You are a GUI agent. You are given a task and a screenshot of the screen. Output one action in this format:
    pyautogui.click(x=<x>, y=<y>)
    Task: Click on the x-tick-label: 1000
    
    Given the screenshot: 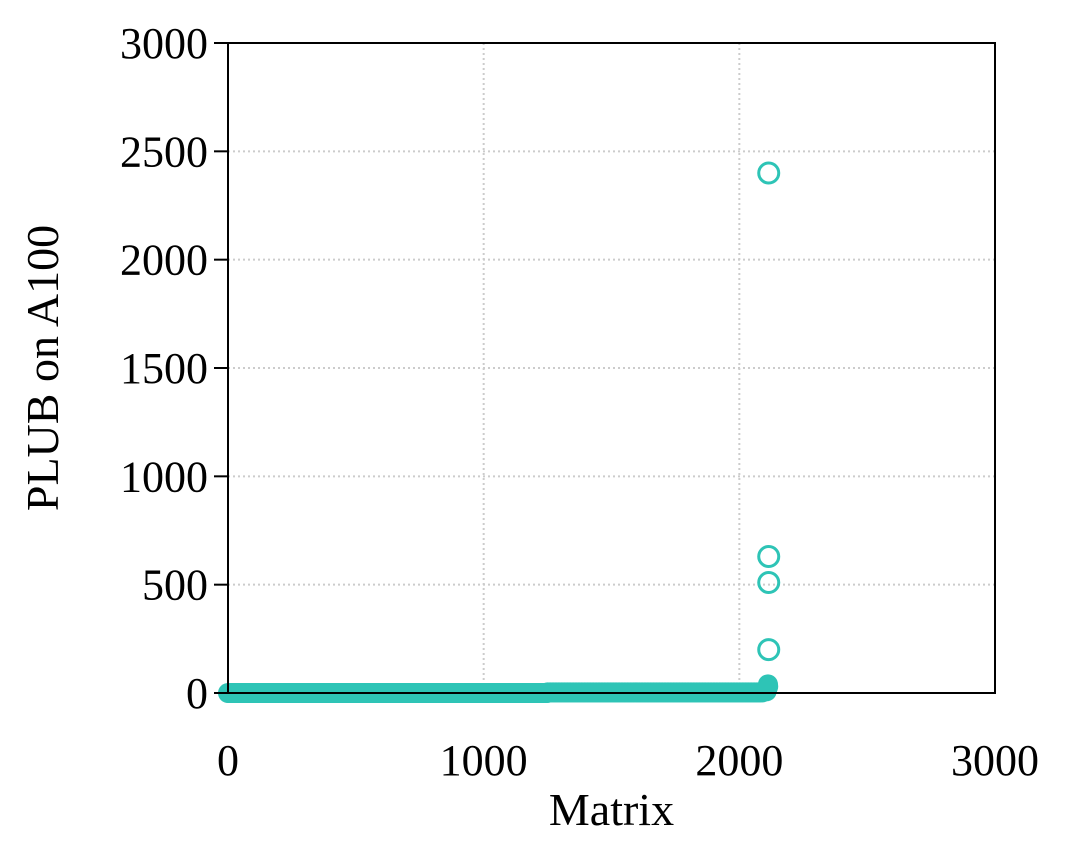 What is the action you would take?
    pyautogui.click(x=484, y=760)
    